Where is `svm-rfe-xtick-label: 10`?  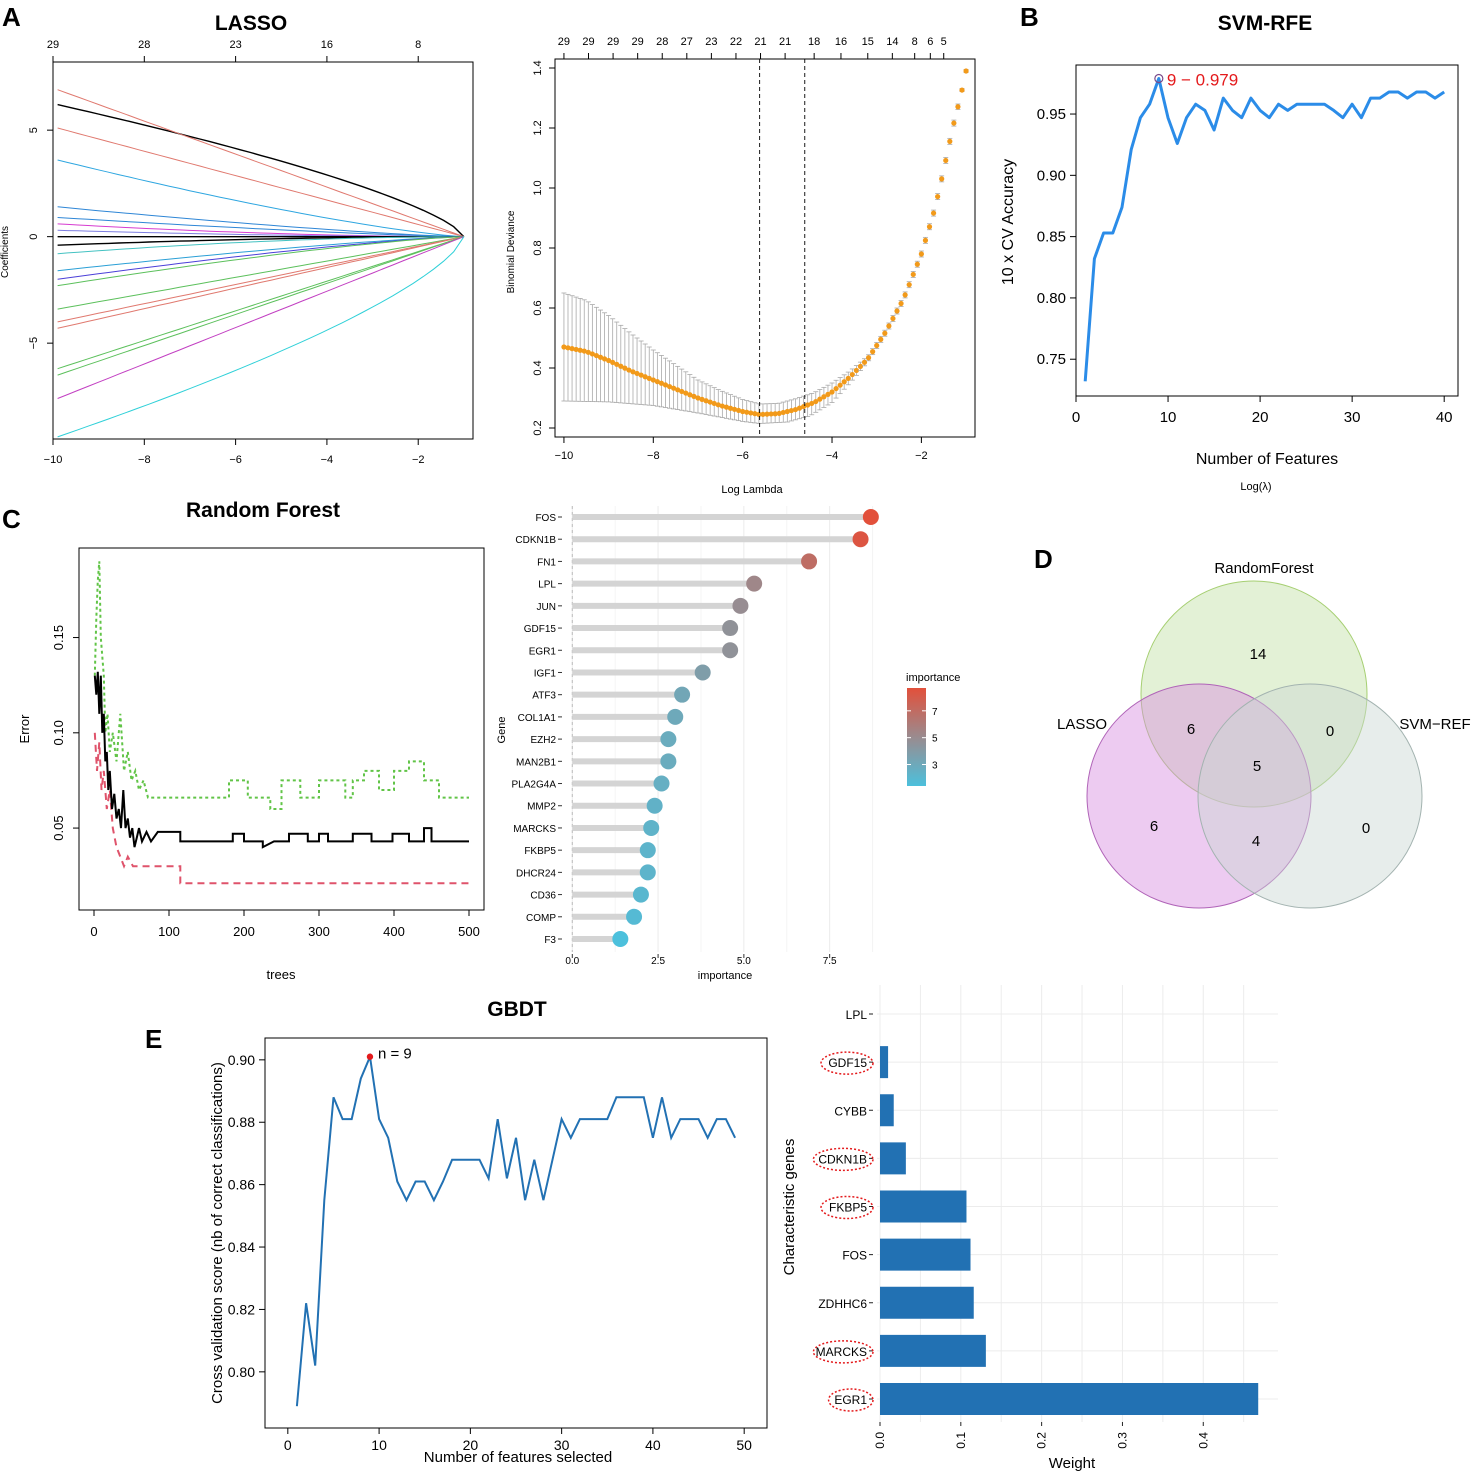
svm-rfe-xtick-label: 10 is located at coordinates (1168, 417).